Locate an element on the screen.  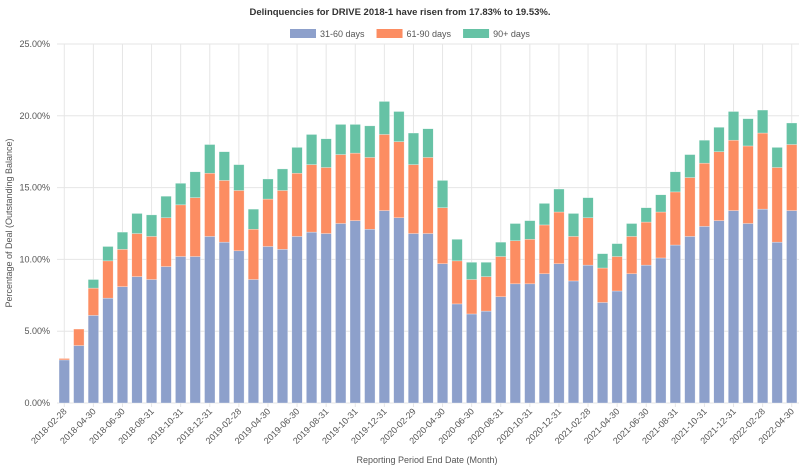
legend: 31-60 days 61-90 days 90+ days is located at coordinates (410, 34).